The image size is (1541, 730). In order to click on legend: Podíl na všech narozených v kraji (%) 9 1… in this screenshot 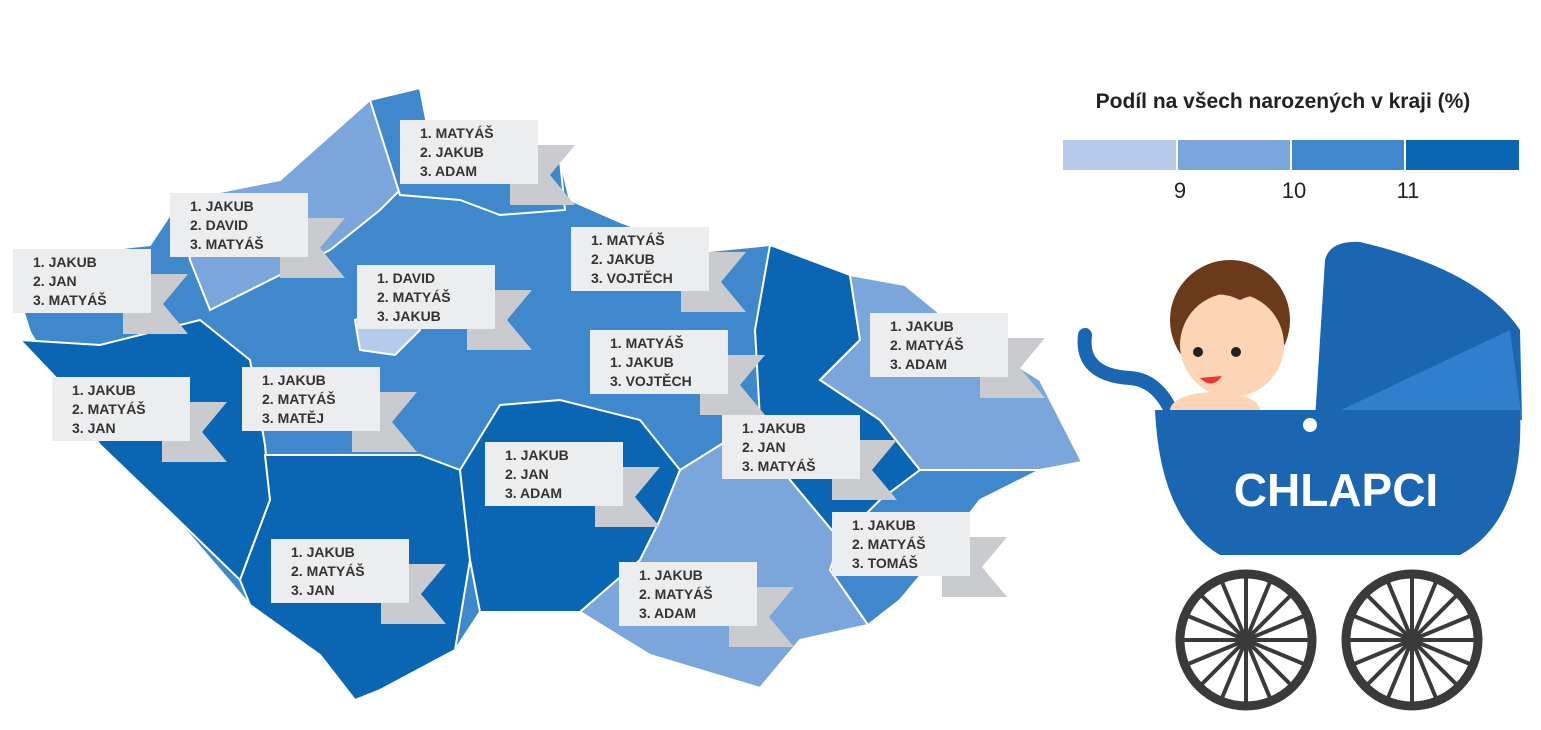, I will do `click(1291, 146)`.